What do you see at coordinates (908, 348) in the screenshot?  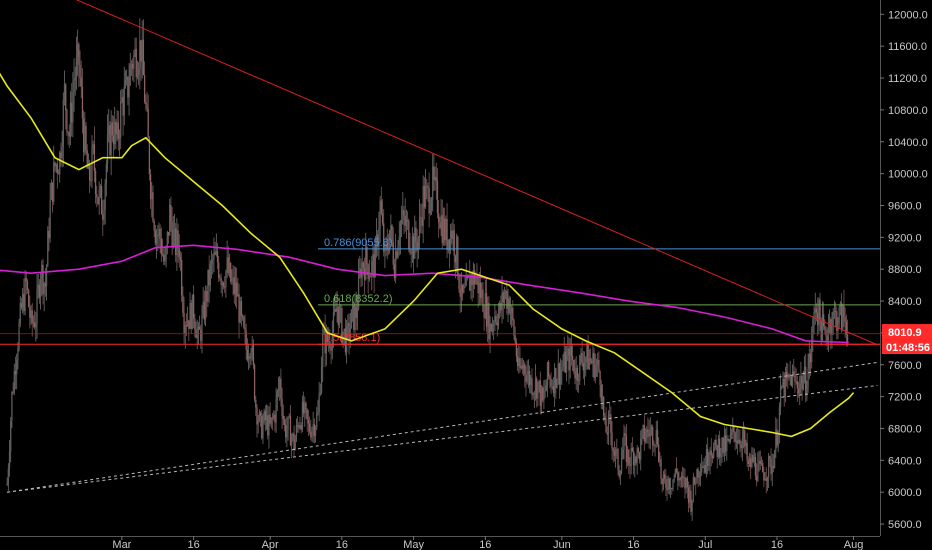 I see `countdown-label: 01:48:56` at bounding box center [908, 348].